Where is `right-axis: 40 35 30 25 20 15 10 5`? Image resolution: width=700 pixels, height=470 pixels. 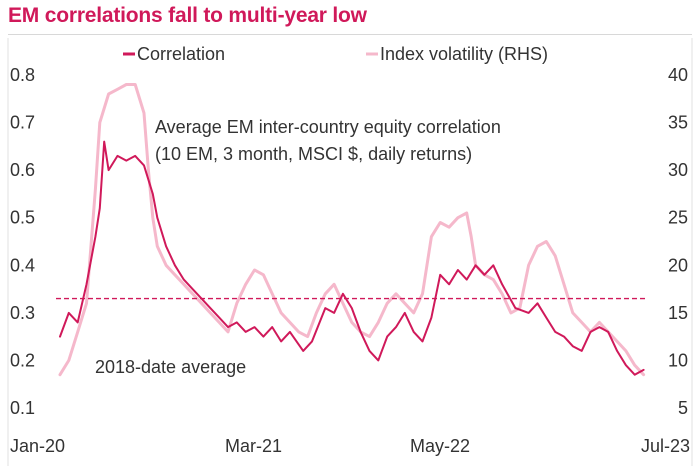 right-axis: 40 35 30 25 20 15 10 5 is located at coordinates (678, 241).